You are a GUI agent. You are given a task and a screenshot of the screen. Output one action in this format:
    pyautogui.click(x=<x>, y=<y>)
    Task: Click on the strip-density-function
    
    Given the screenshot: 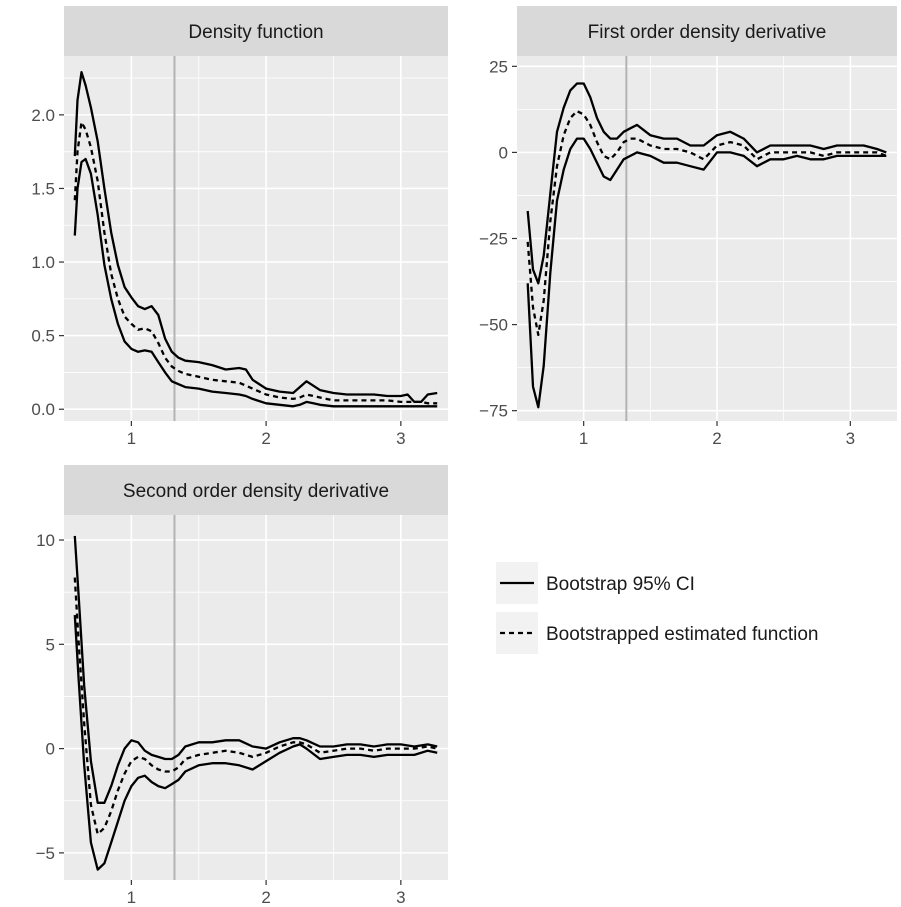 What is the action you would take?
    pyautogui.click(x=256, y=31)
    